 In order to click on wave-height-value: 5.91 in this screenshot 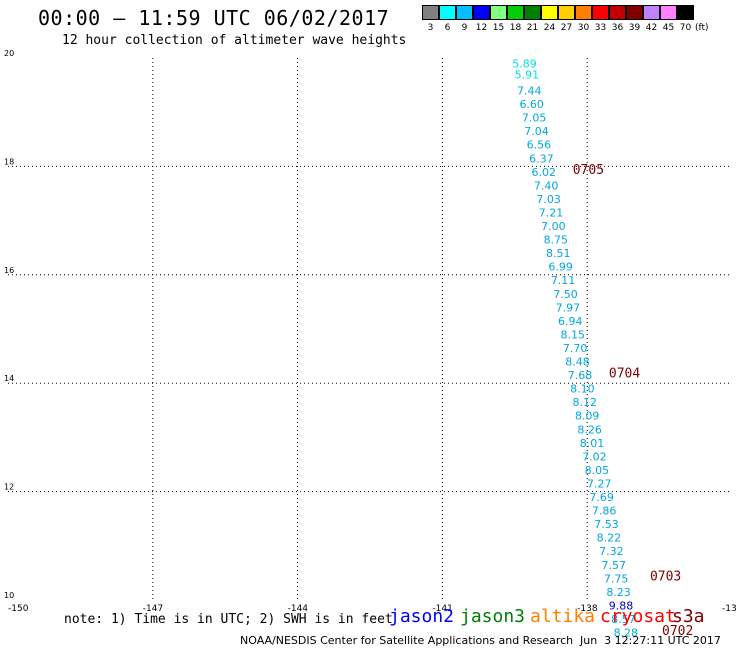, I will do `click(527, 74)`.